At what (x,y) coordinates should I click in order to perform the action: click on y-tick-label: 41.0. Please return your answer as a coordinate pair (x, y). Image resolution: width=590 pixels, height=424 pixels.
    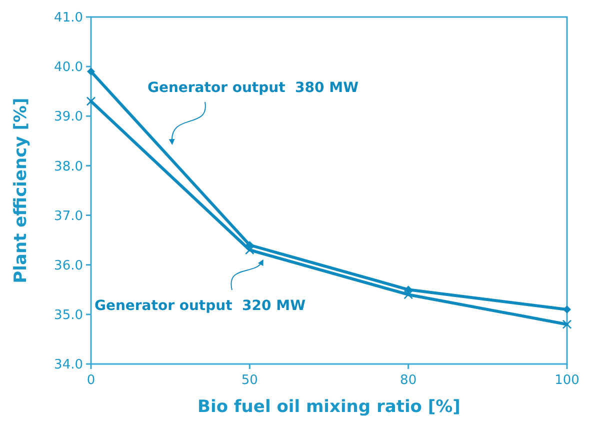
    Looking at the image, I should click on (68, 18).